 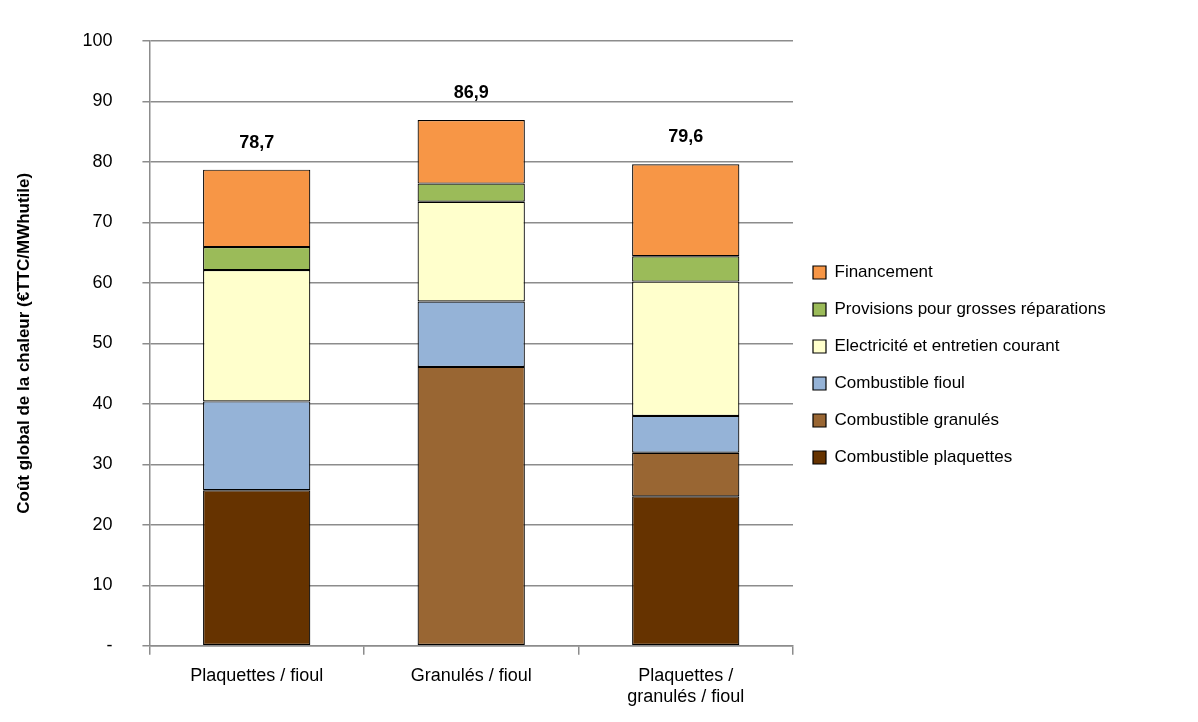 What do you see at coordinates (102, 281) in the screenshot?
I see `y-tick-label: 60` at bounding box center [102, 281].